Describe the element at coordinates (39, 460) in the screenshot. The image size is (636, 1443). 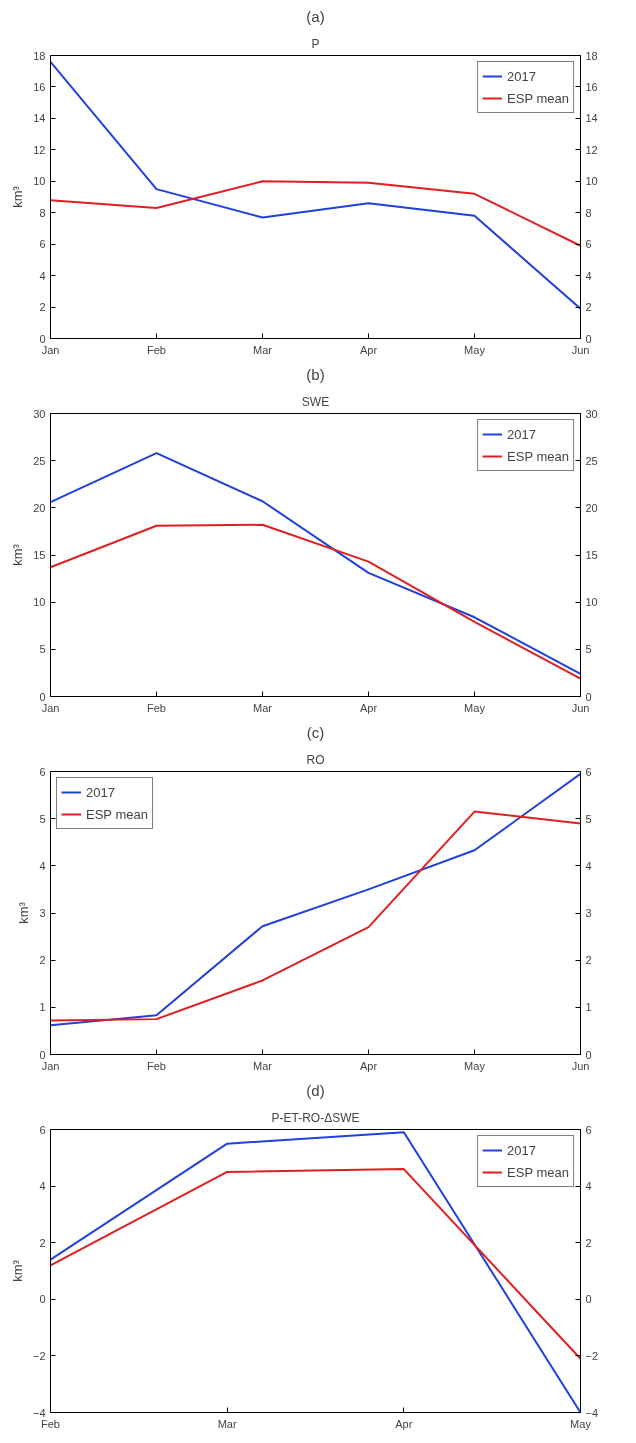
I see `y-tick-label: 25` at that location.